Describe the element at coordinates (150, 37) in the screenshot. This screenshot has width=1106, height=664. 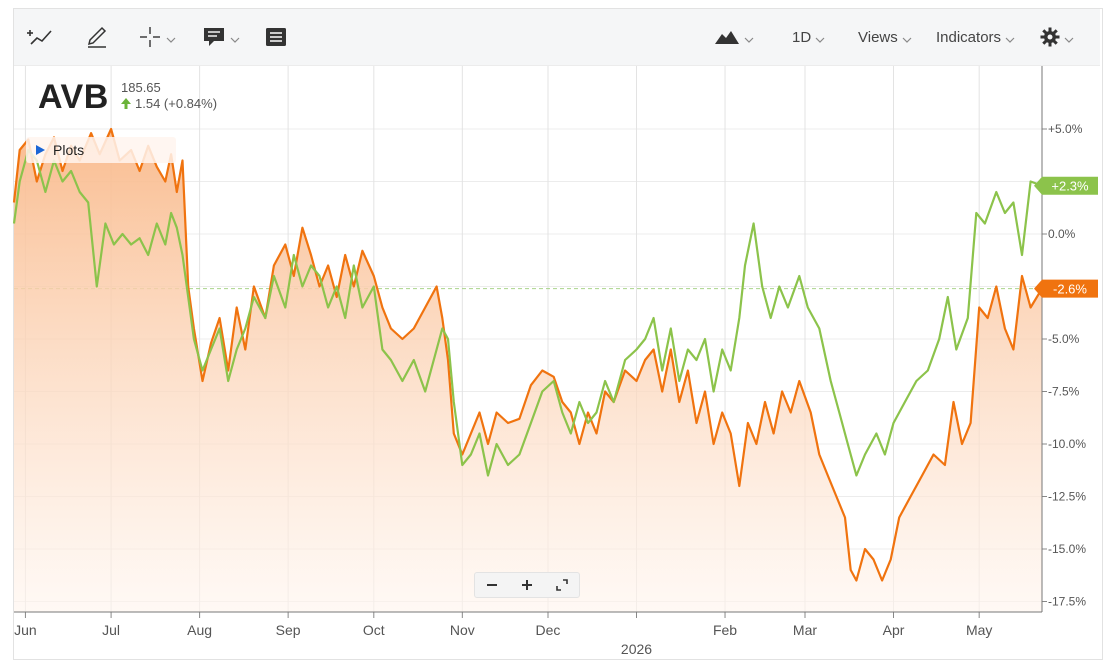
I see `crosshair-icon` at that location.